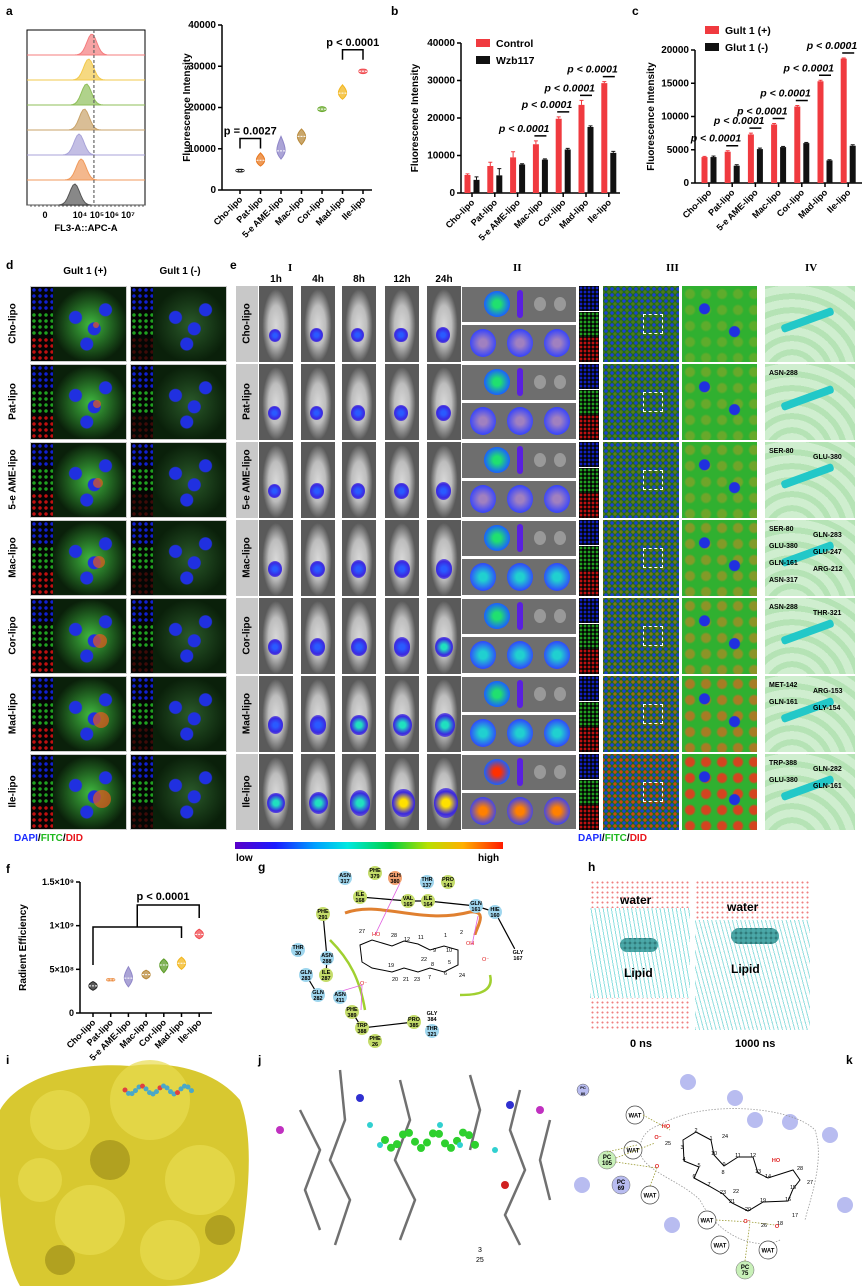  What do you see at coordinates (128, 215) in the screenshot?
I see `x-tick-label: 10⁷` at bounding box center [128, 215].